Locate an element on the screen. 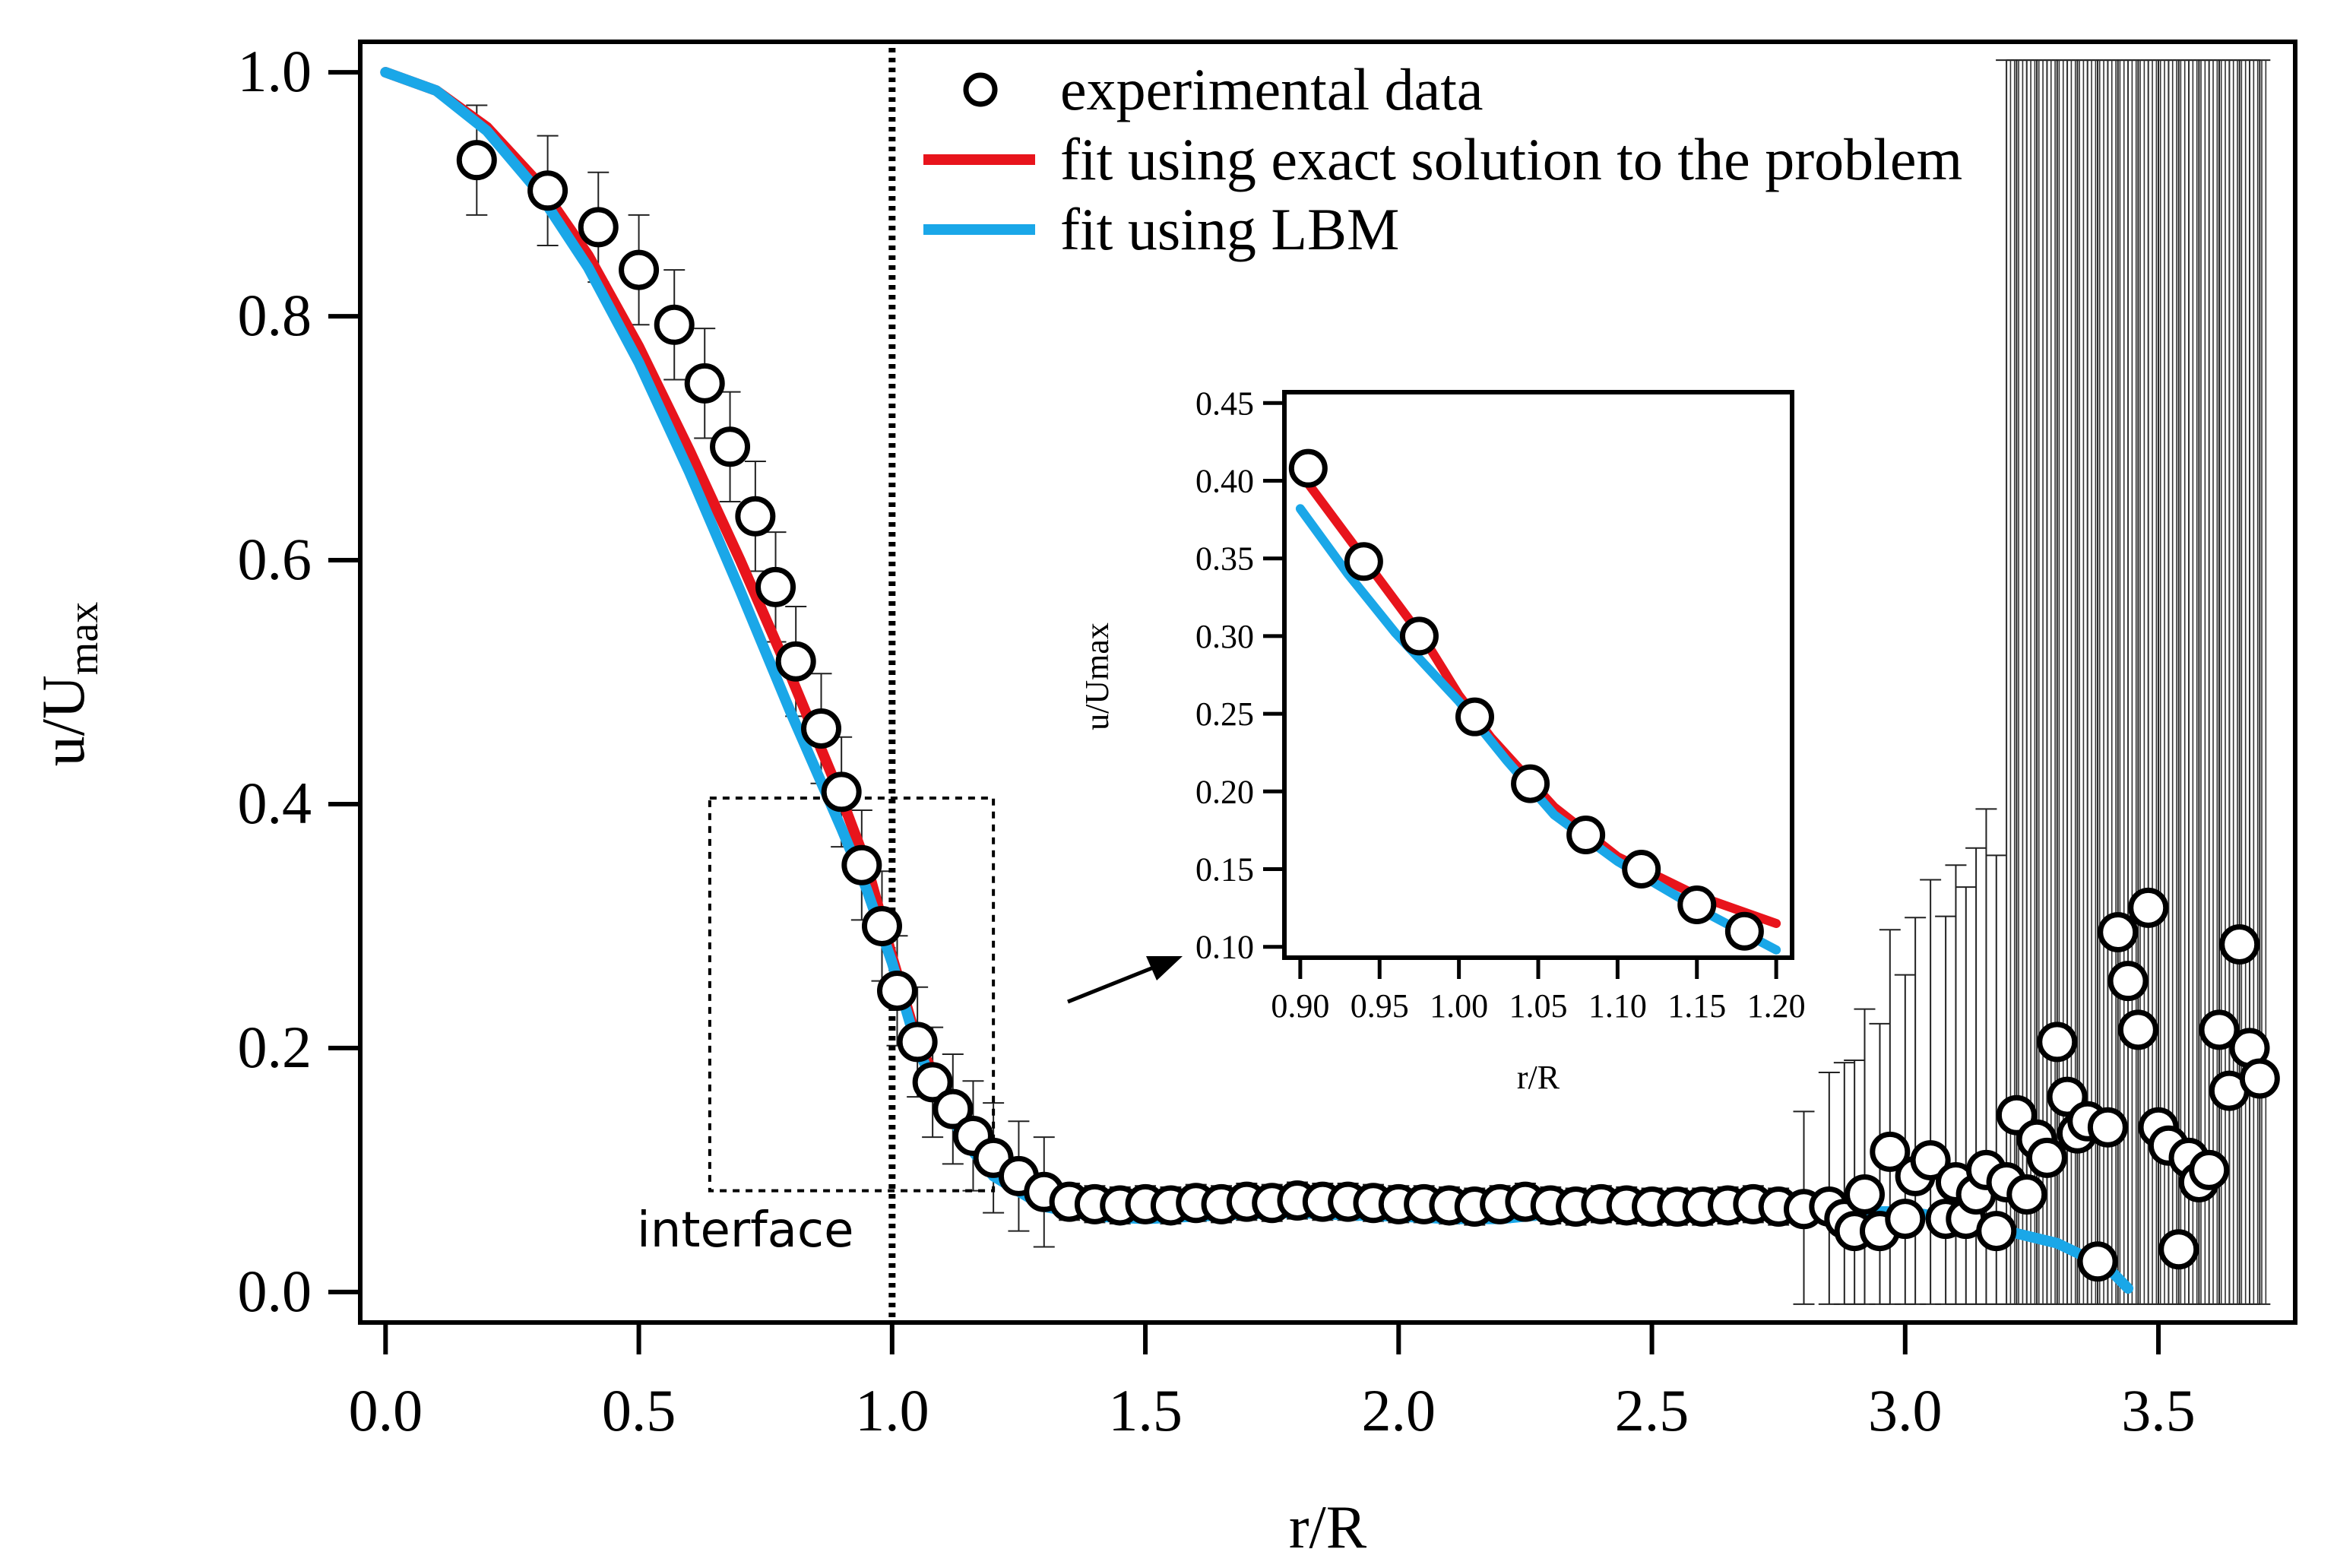  inset-x-tick-label: 1.05 is located at coordinates (1539, 1006).